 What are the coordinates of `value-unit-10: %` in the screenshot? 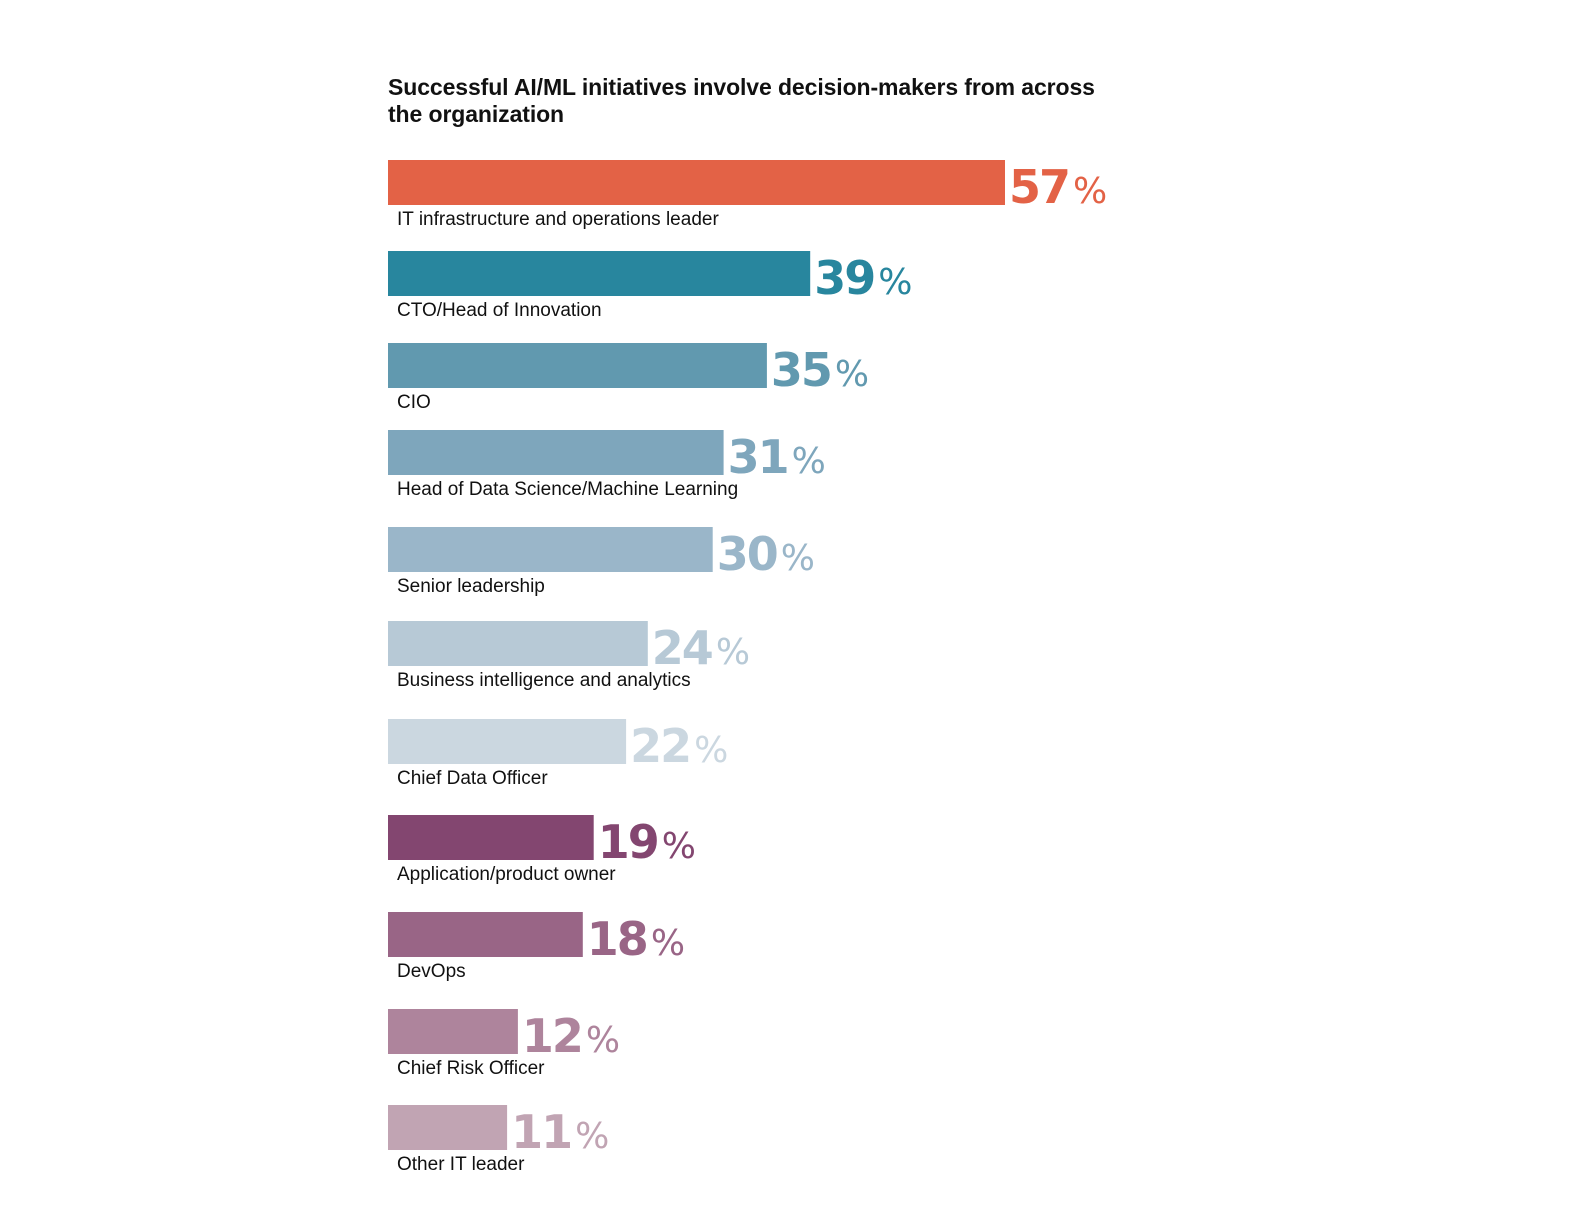 It's located at (592, 1136).